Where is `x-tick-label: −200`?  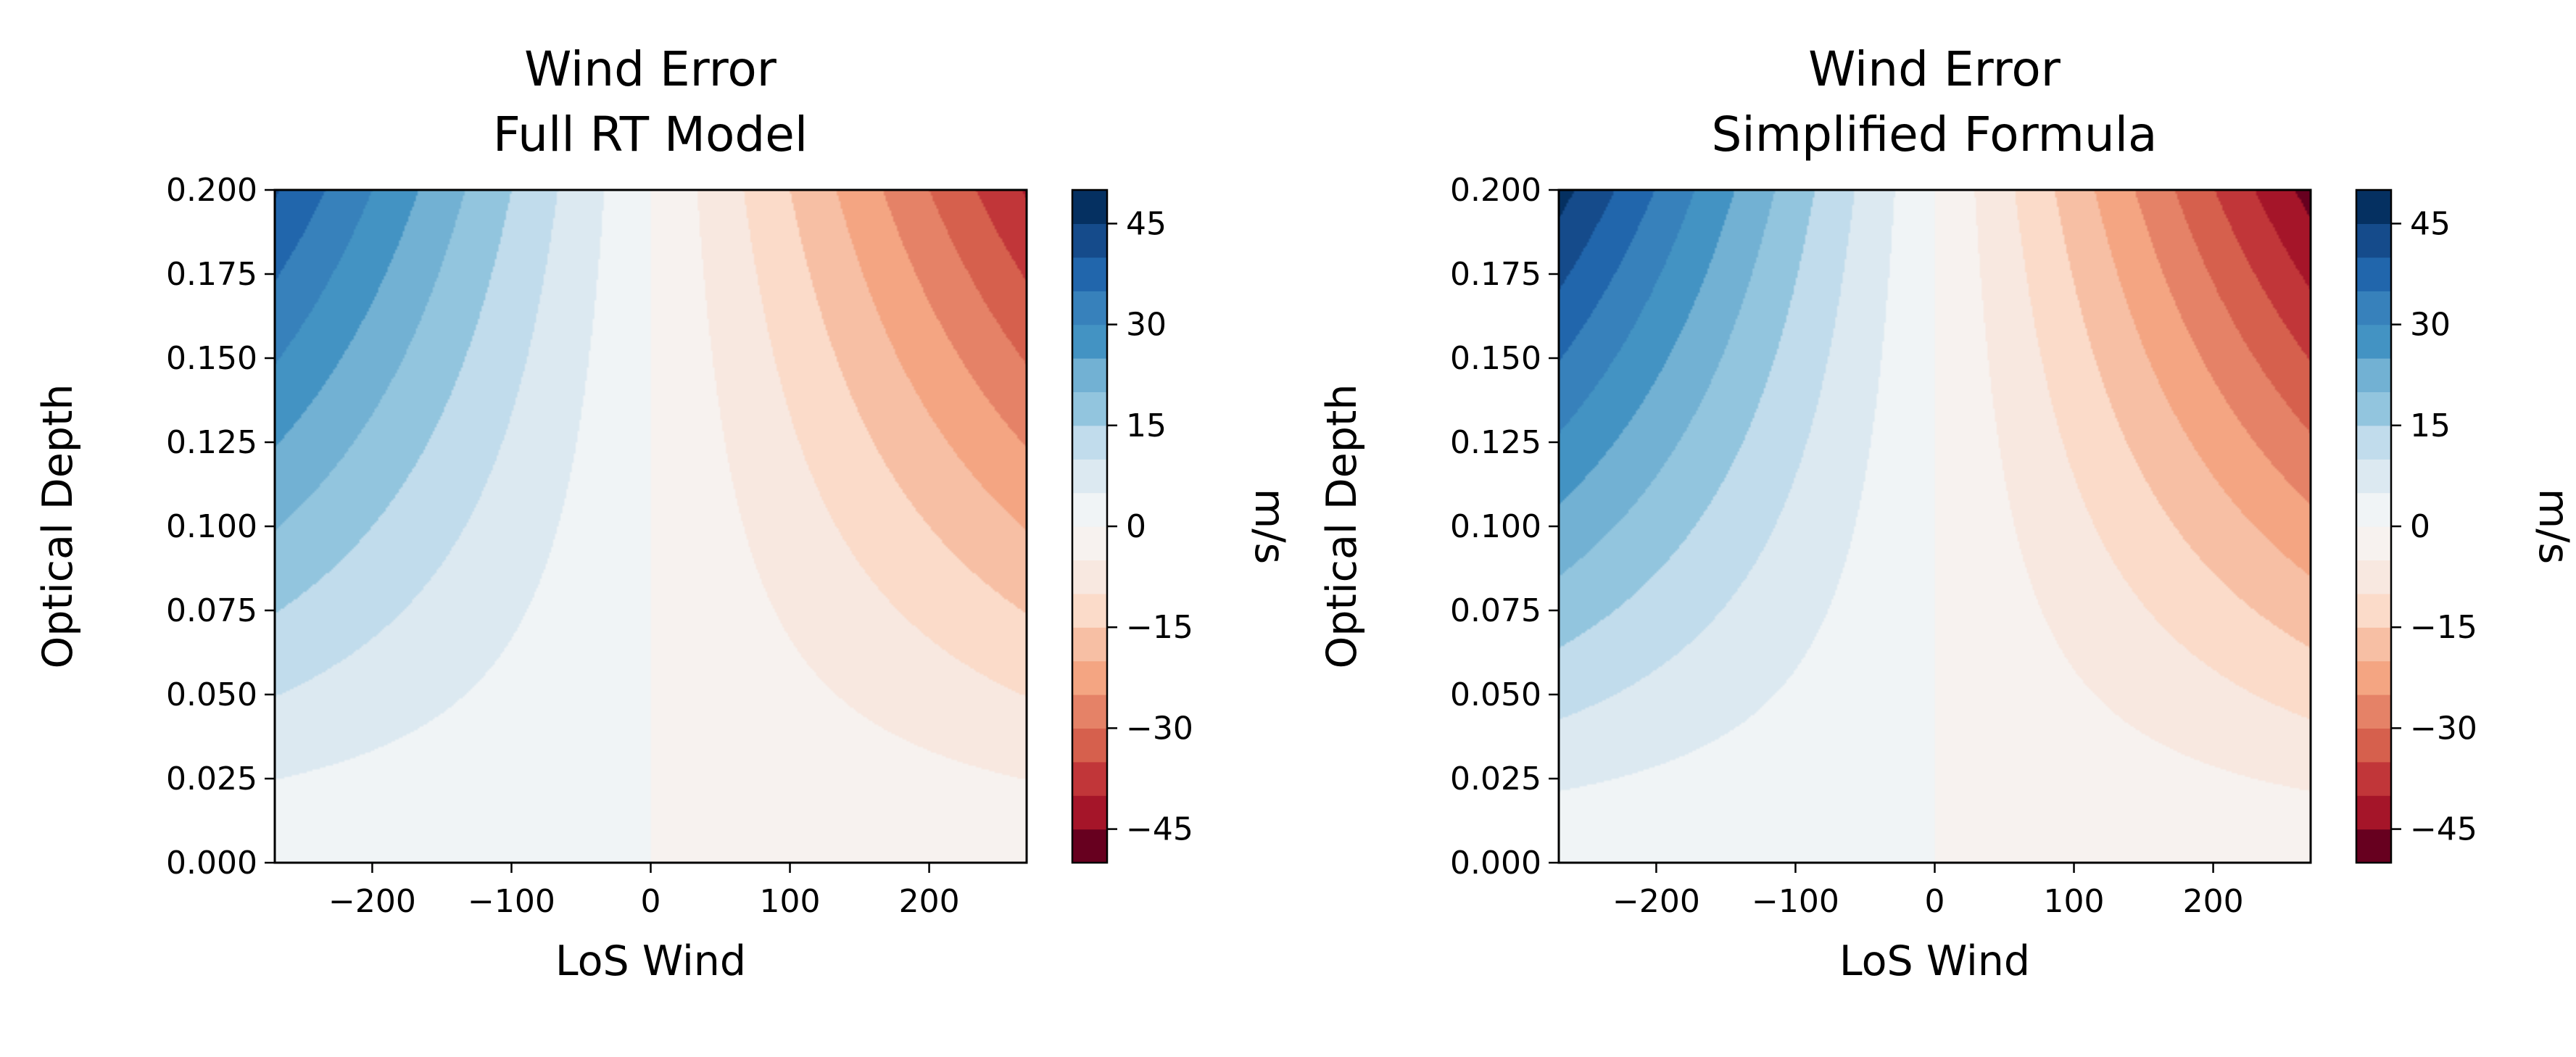 x-tick-label: −200 is located at coordinates (372, 901).